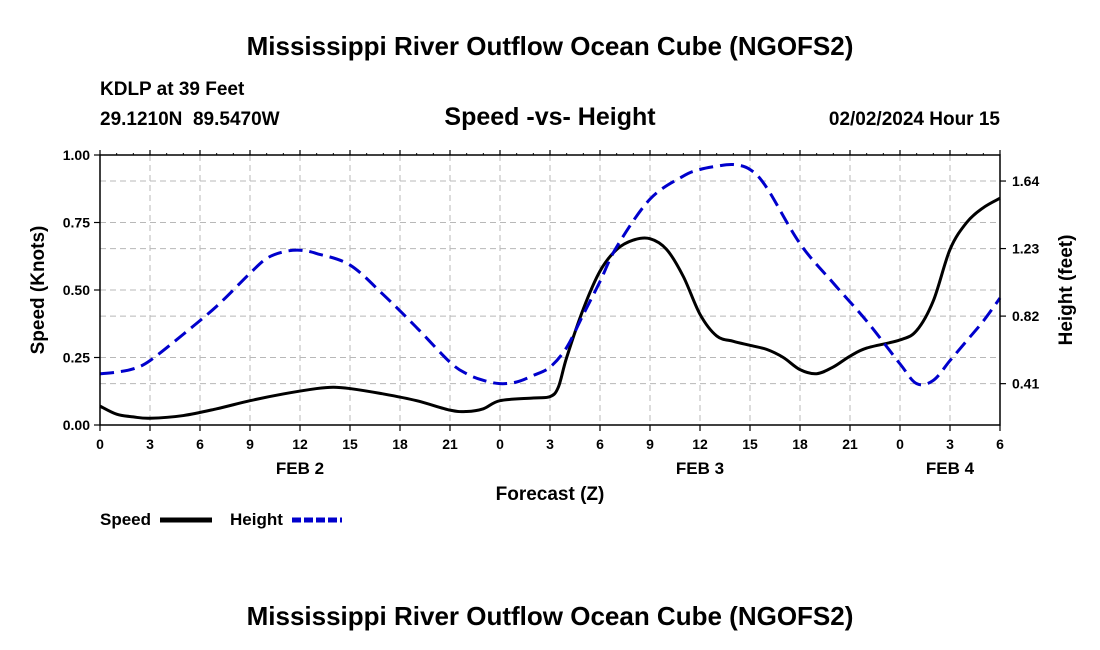 The image size is (1100, 650). Describe the element at coordinates (76, 223) in the screenshot. I see `y-tick-label-left: 0.75` at that location.